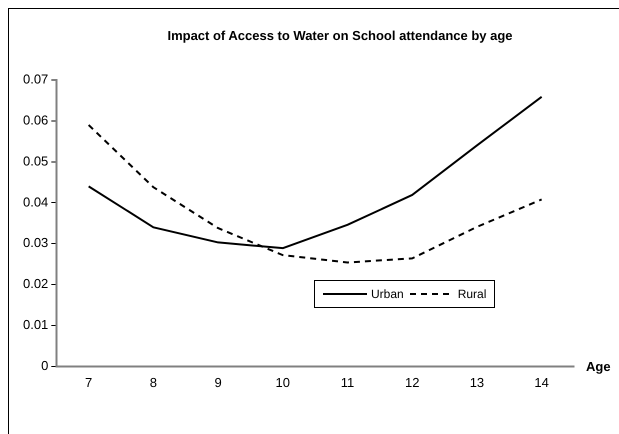  I want to click on x-tick-label: 8, so click(153, 382).